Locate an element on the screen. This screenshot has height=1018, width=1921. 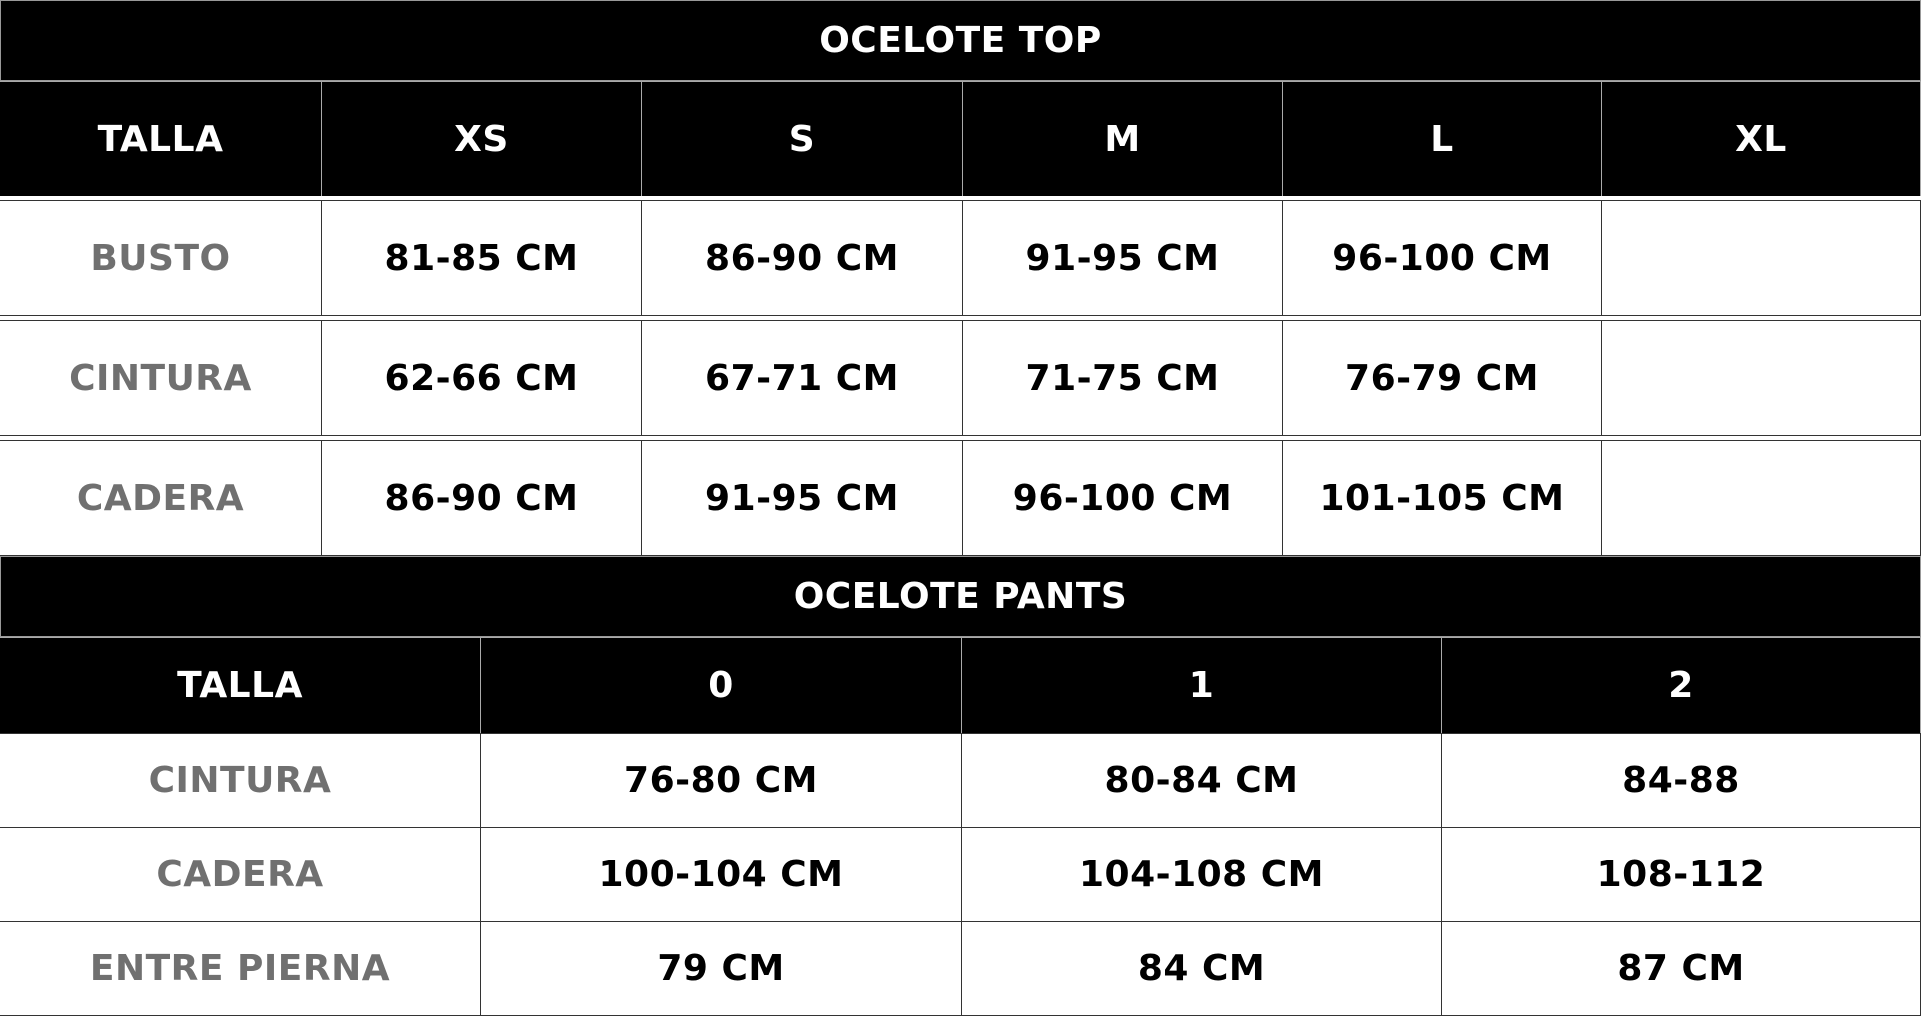
pants-value-cell: 80-84 CM is located at coordinates (1202, 780).